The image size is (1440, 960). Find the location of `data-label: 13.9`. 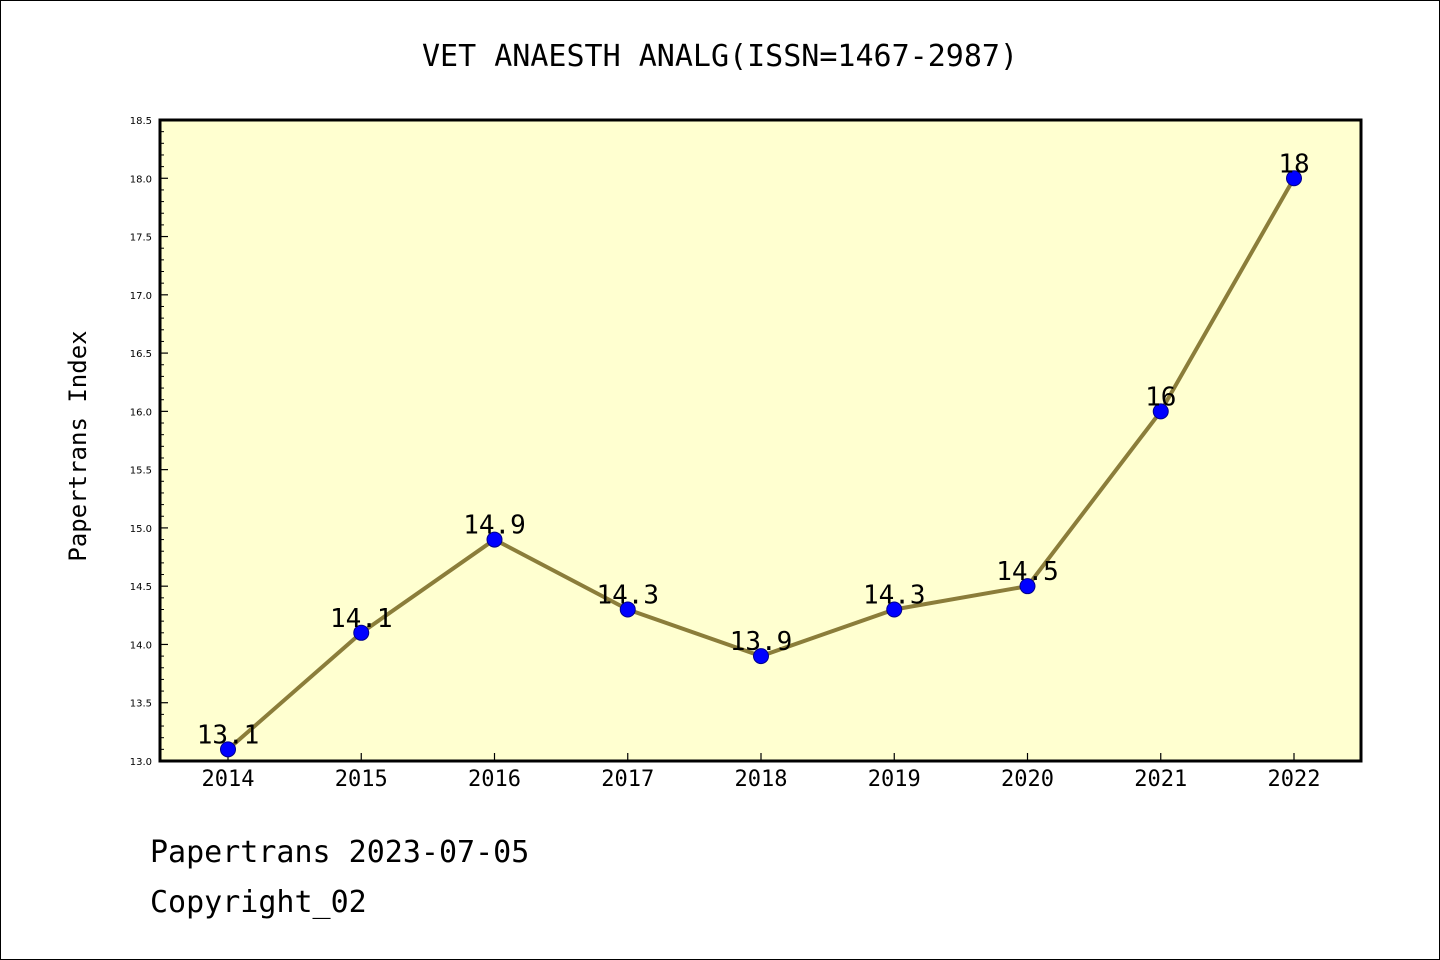

data-label: 13.9 is located at coordinates (761, 642).